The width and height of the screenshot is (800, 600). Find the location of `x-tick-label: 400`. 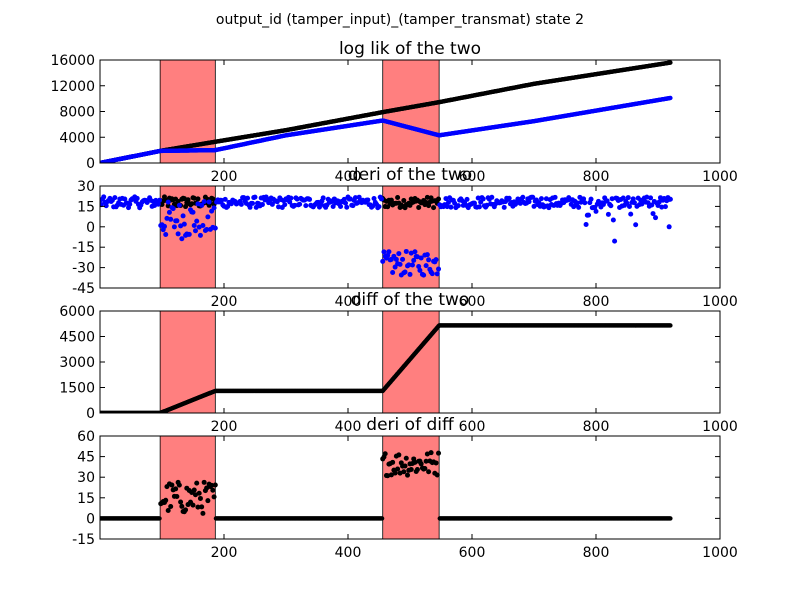

x-tick-label: 400 is located at coordinates (348, 177).